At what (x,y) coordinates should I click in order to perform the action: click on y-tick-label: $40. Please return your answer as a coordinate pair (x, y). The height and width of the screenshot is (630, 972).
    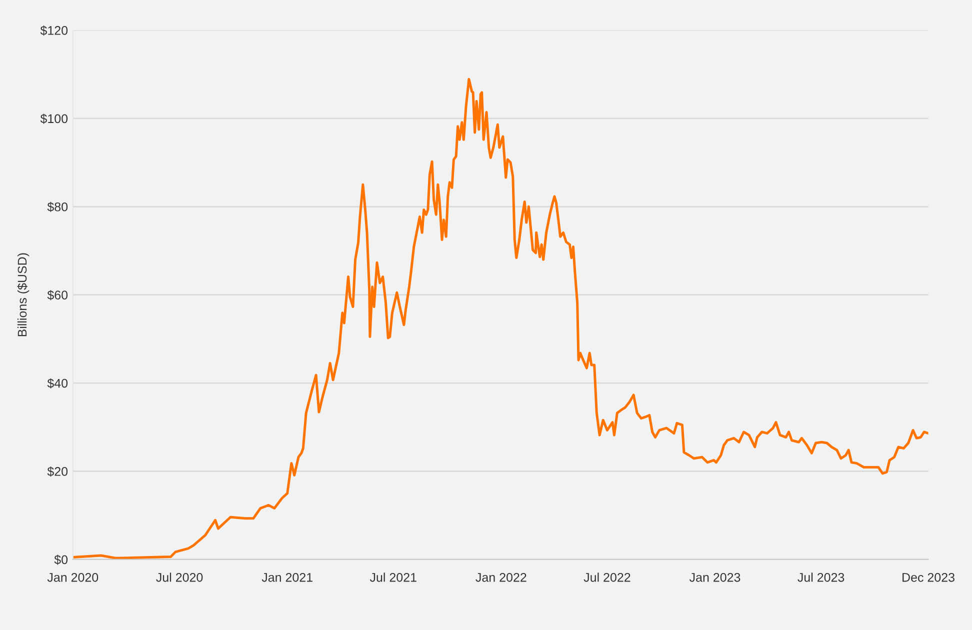
    Looking at the image, I should click on (57, 383).